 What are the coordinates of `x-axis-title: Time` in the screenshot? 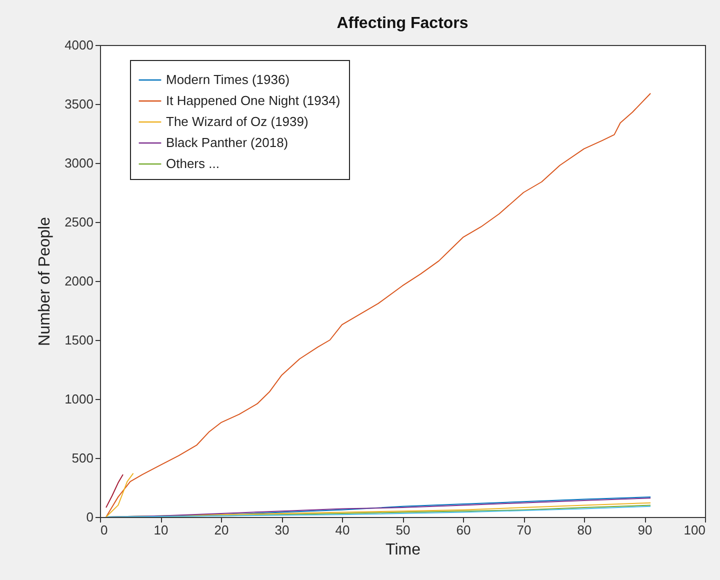 It's located at (403, 550).